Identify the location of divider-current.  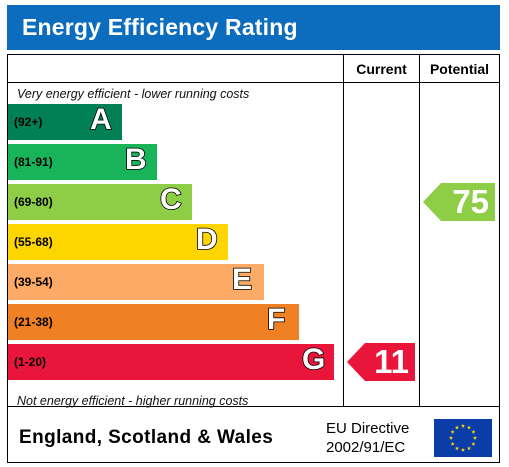
(343, 230).